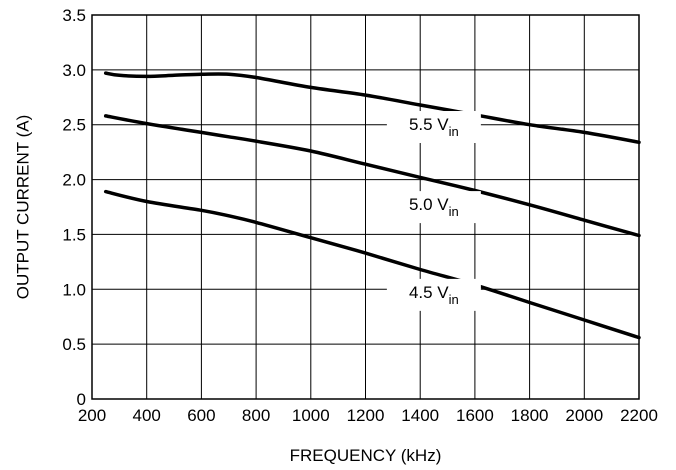 The width and height of the screenshot is (676, 470). Describe the element at coordinates (74, 180) in the screenshot. I see `y-tick-label: 2.0` at that location.